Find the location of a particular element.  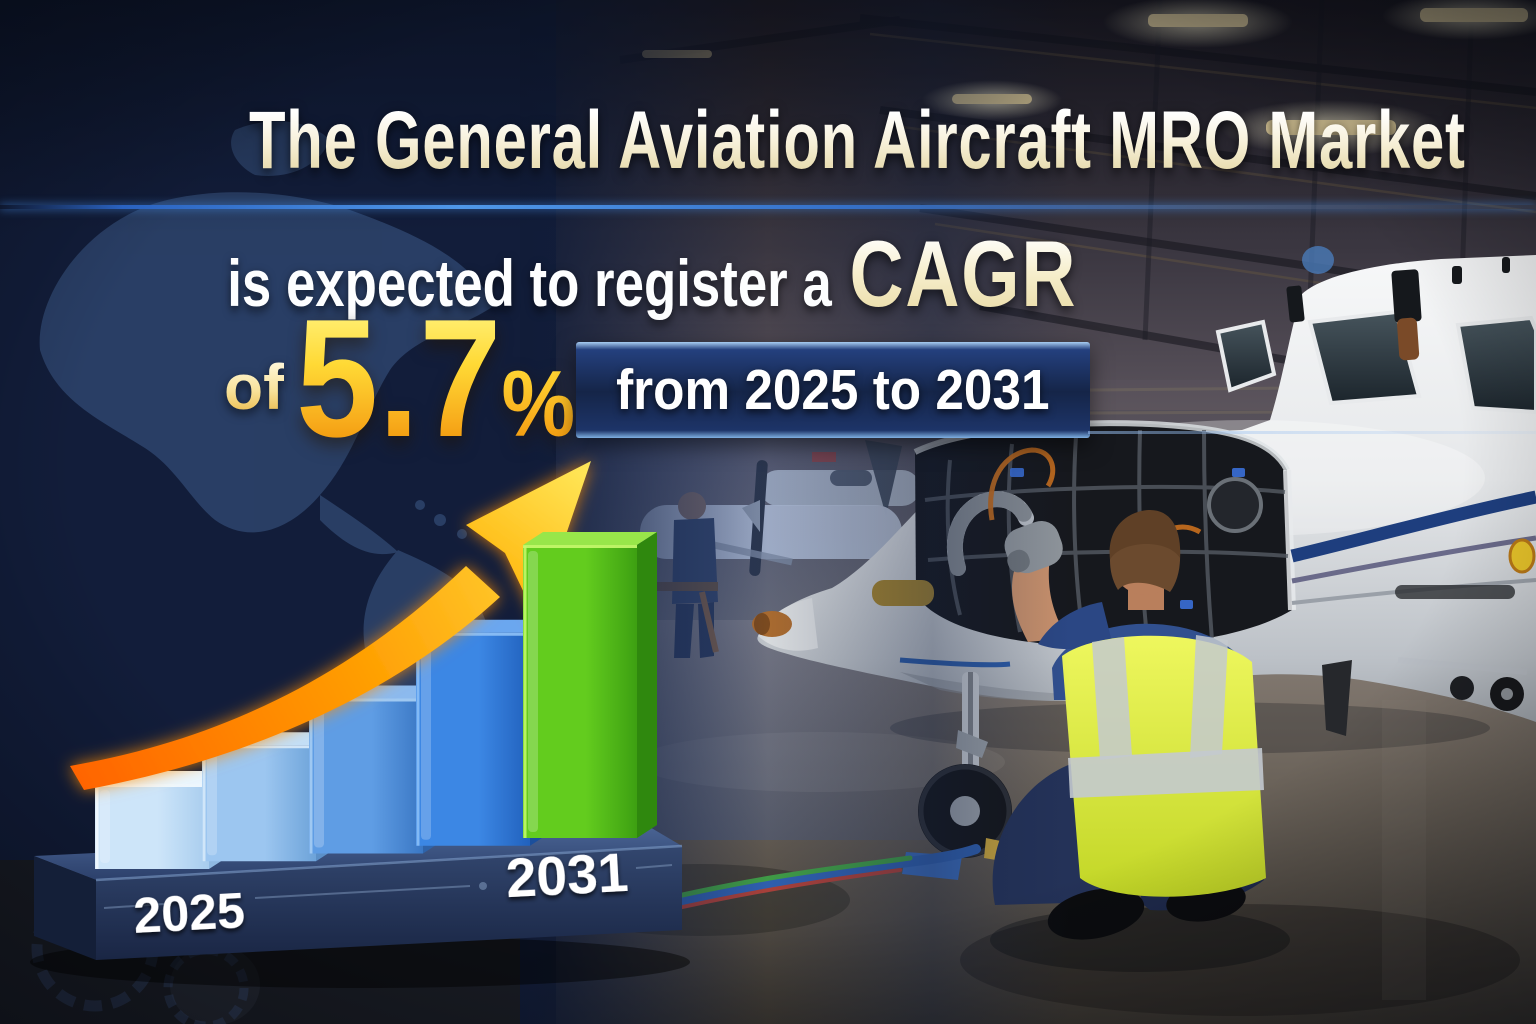

stat-range-band: from 2025 to 2031 is located at coordinates (833, 390).